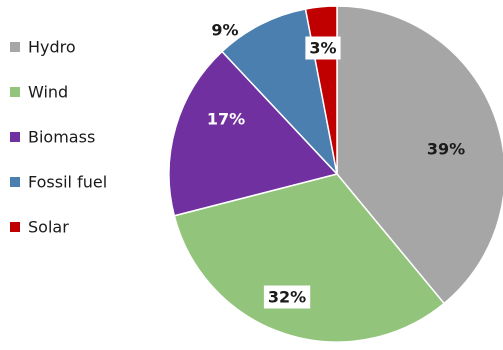  I want to click on data-label-solar: 3%, so click(322, 48).